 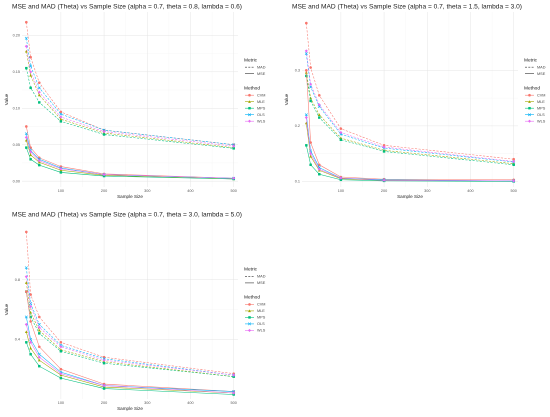 I want to click on y-axis-label: Value, so click(x=6, y=99).